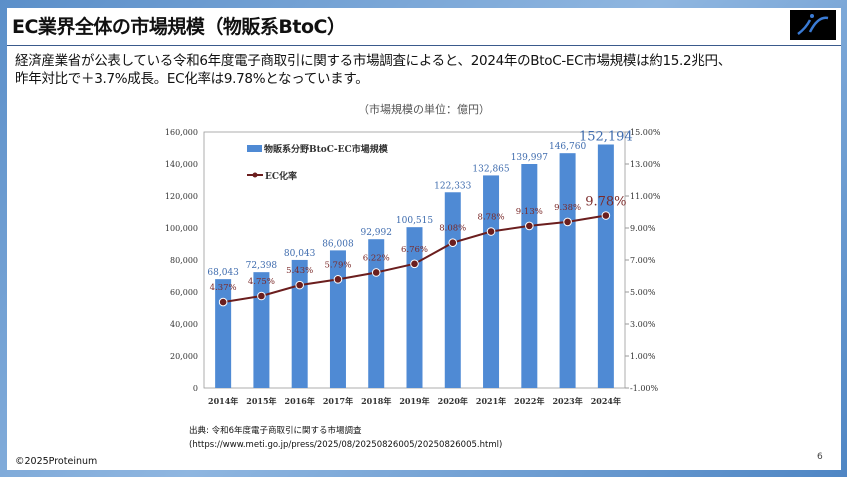 This screenshot has width=847, height=477. What do you see at coordinates (491, 281) in the screenshot?
I see `bar-2021年` at bounding box center [491, 281].